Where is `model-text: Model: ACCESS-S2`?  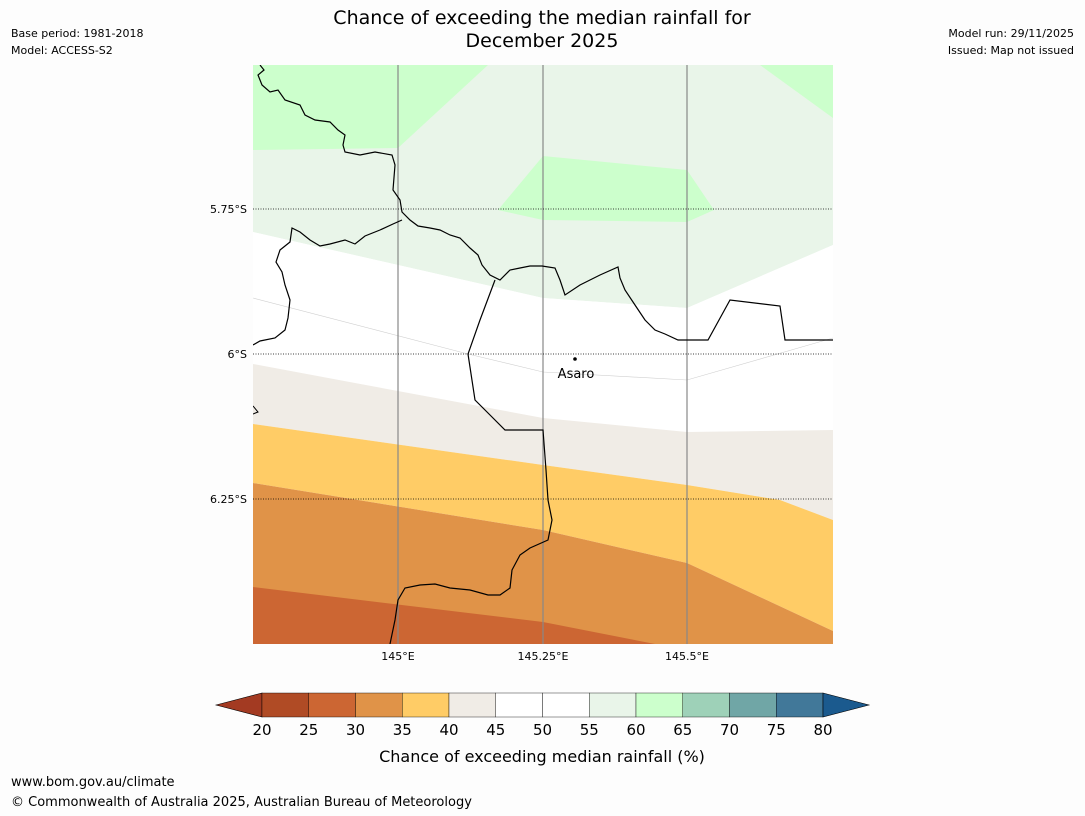 model-text: Model: ACCESS-S2 is located at coordinates (62, 50).